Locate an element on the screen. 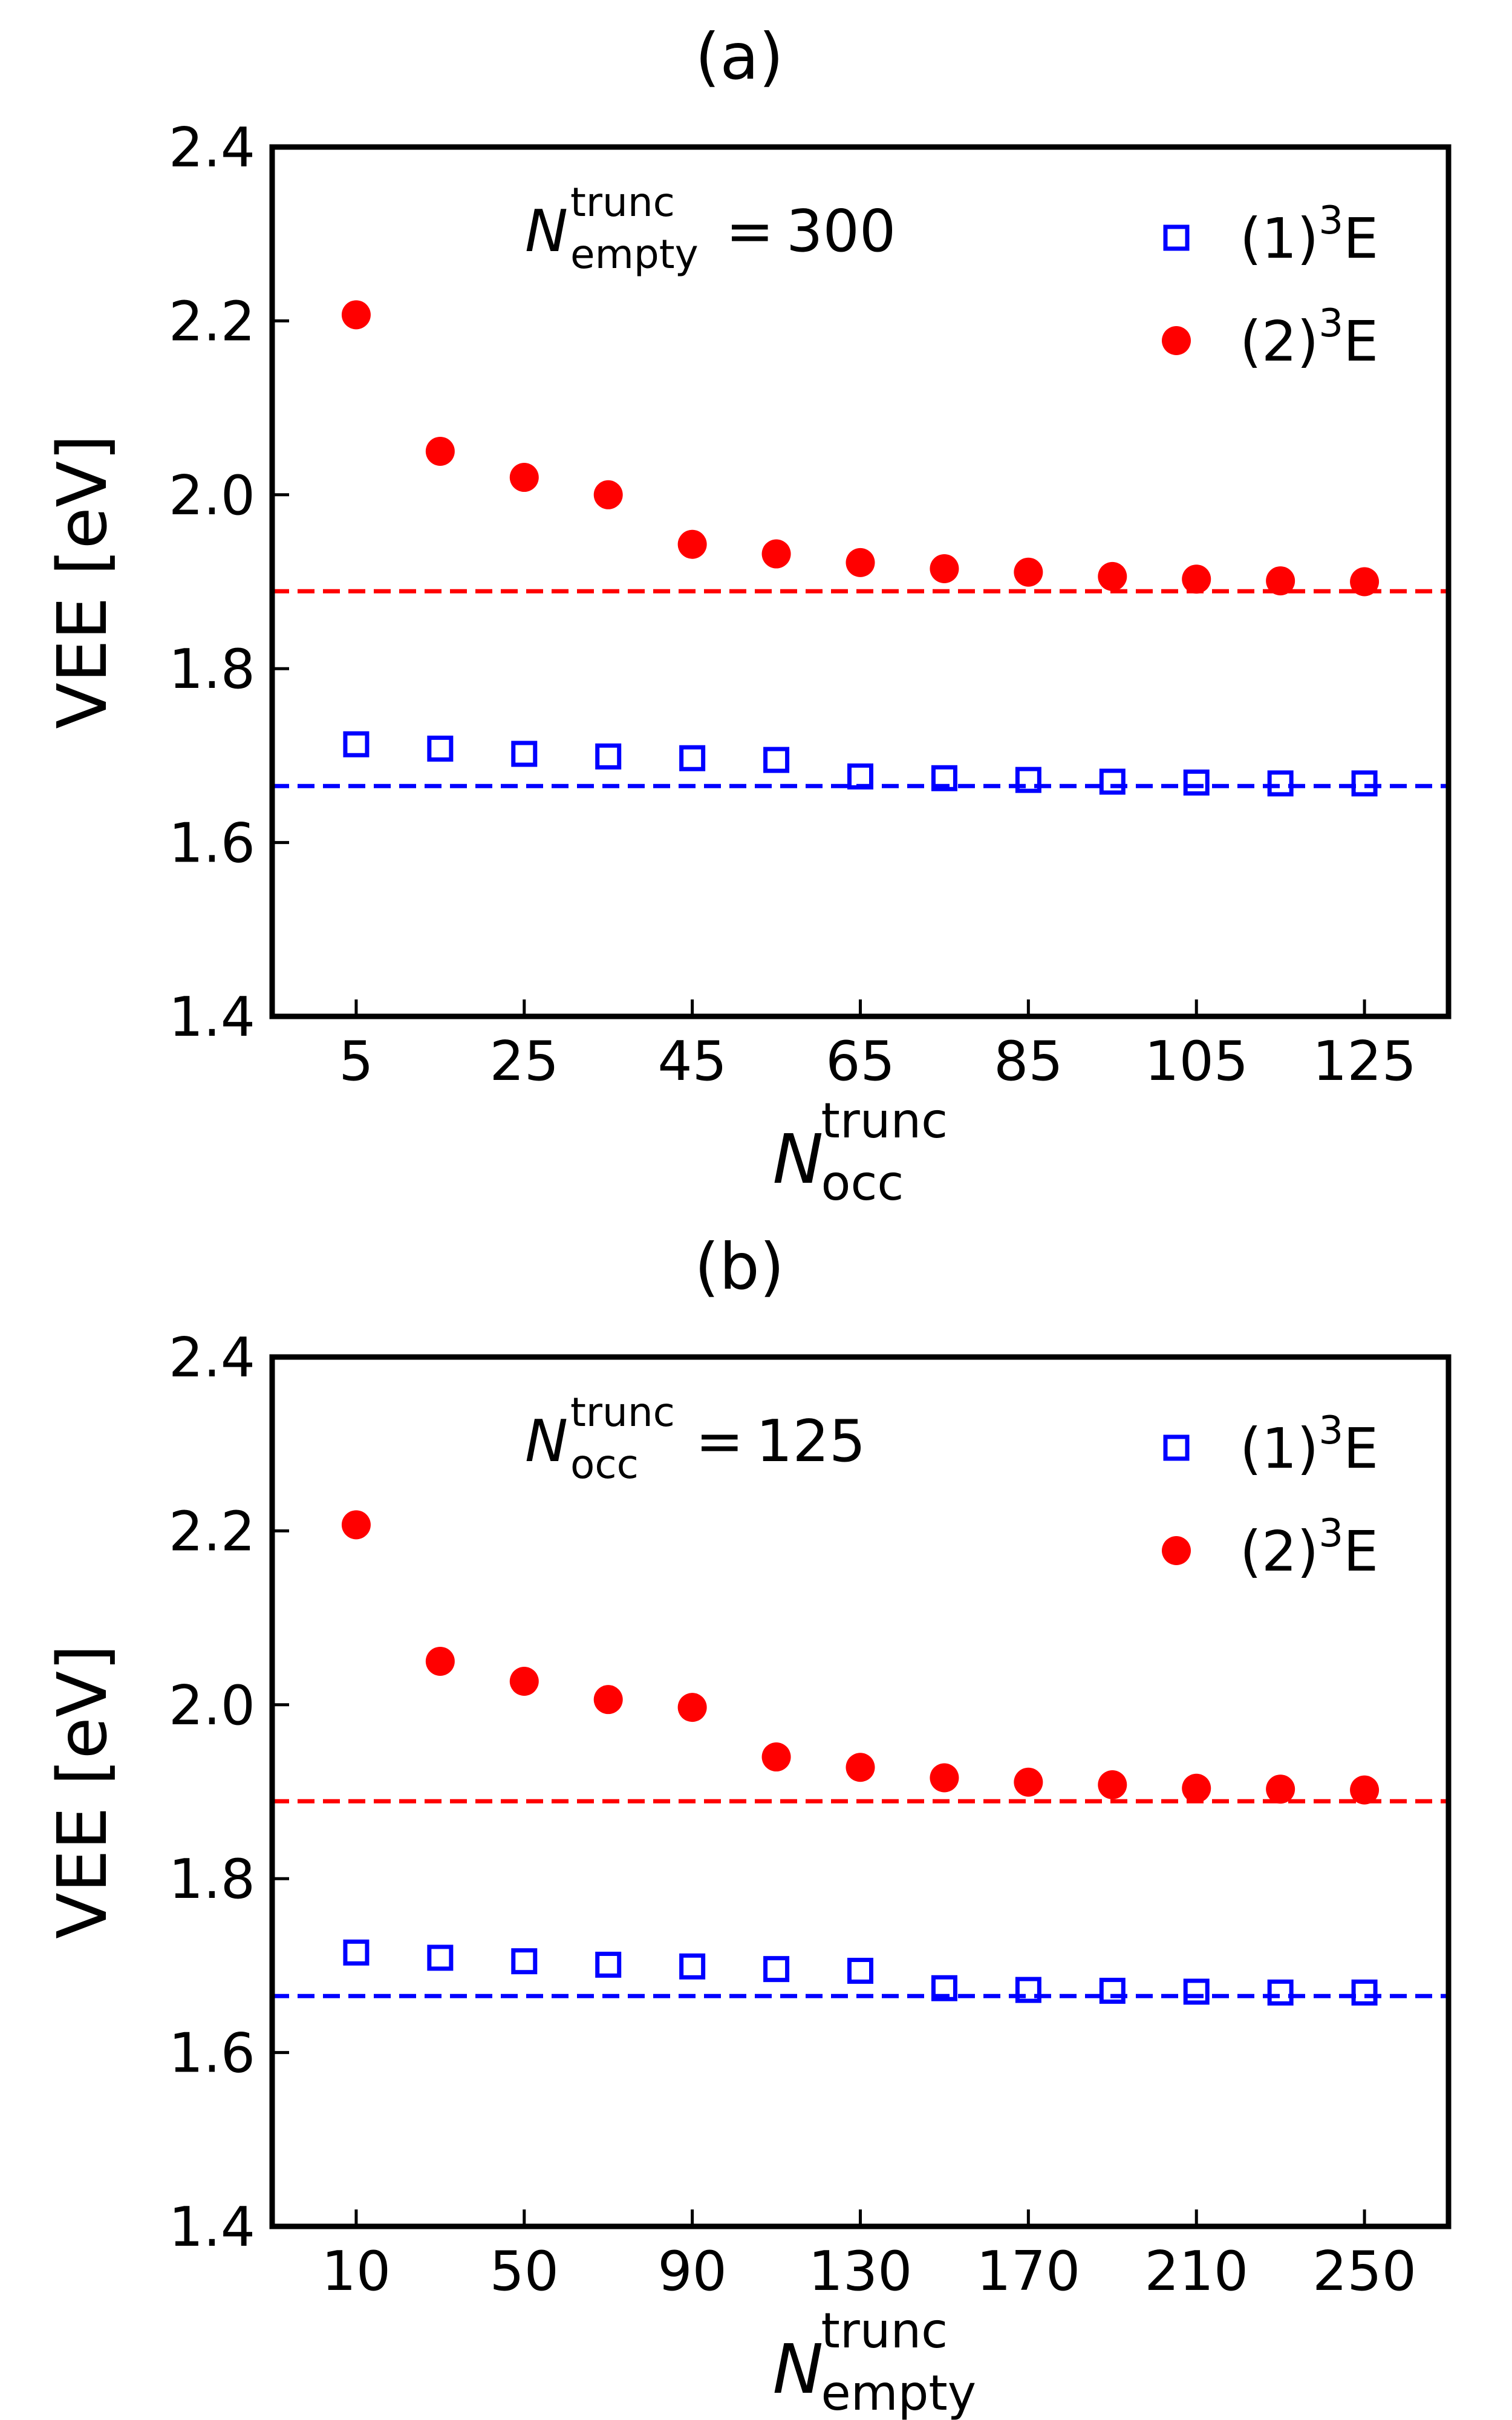  x-tick-label: 125 is located at coordinates (1364, 1061).